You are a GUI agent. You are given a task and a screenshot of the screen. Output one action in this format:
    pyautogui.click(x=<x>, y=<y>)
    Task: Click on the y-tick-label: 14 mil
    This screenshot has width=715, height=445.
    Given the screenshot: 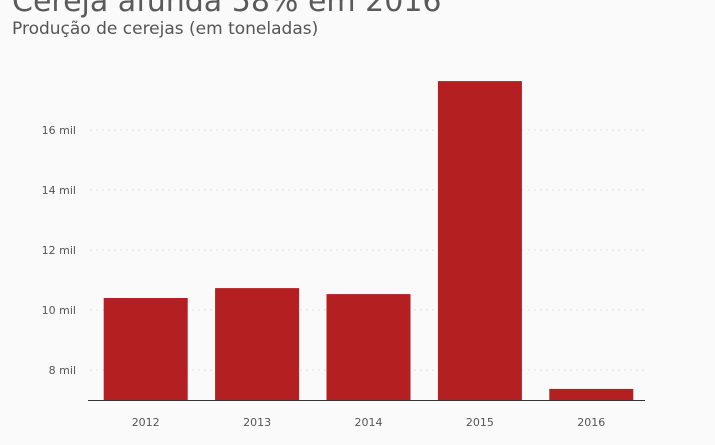 What is the action you would take?
    pyautogui.click(x=59, y=190)
    